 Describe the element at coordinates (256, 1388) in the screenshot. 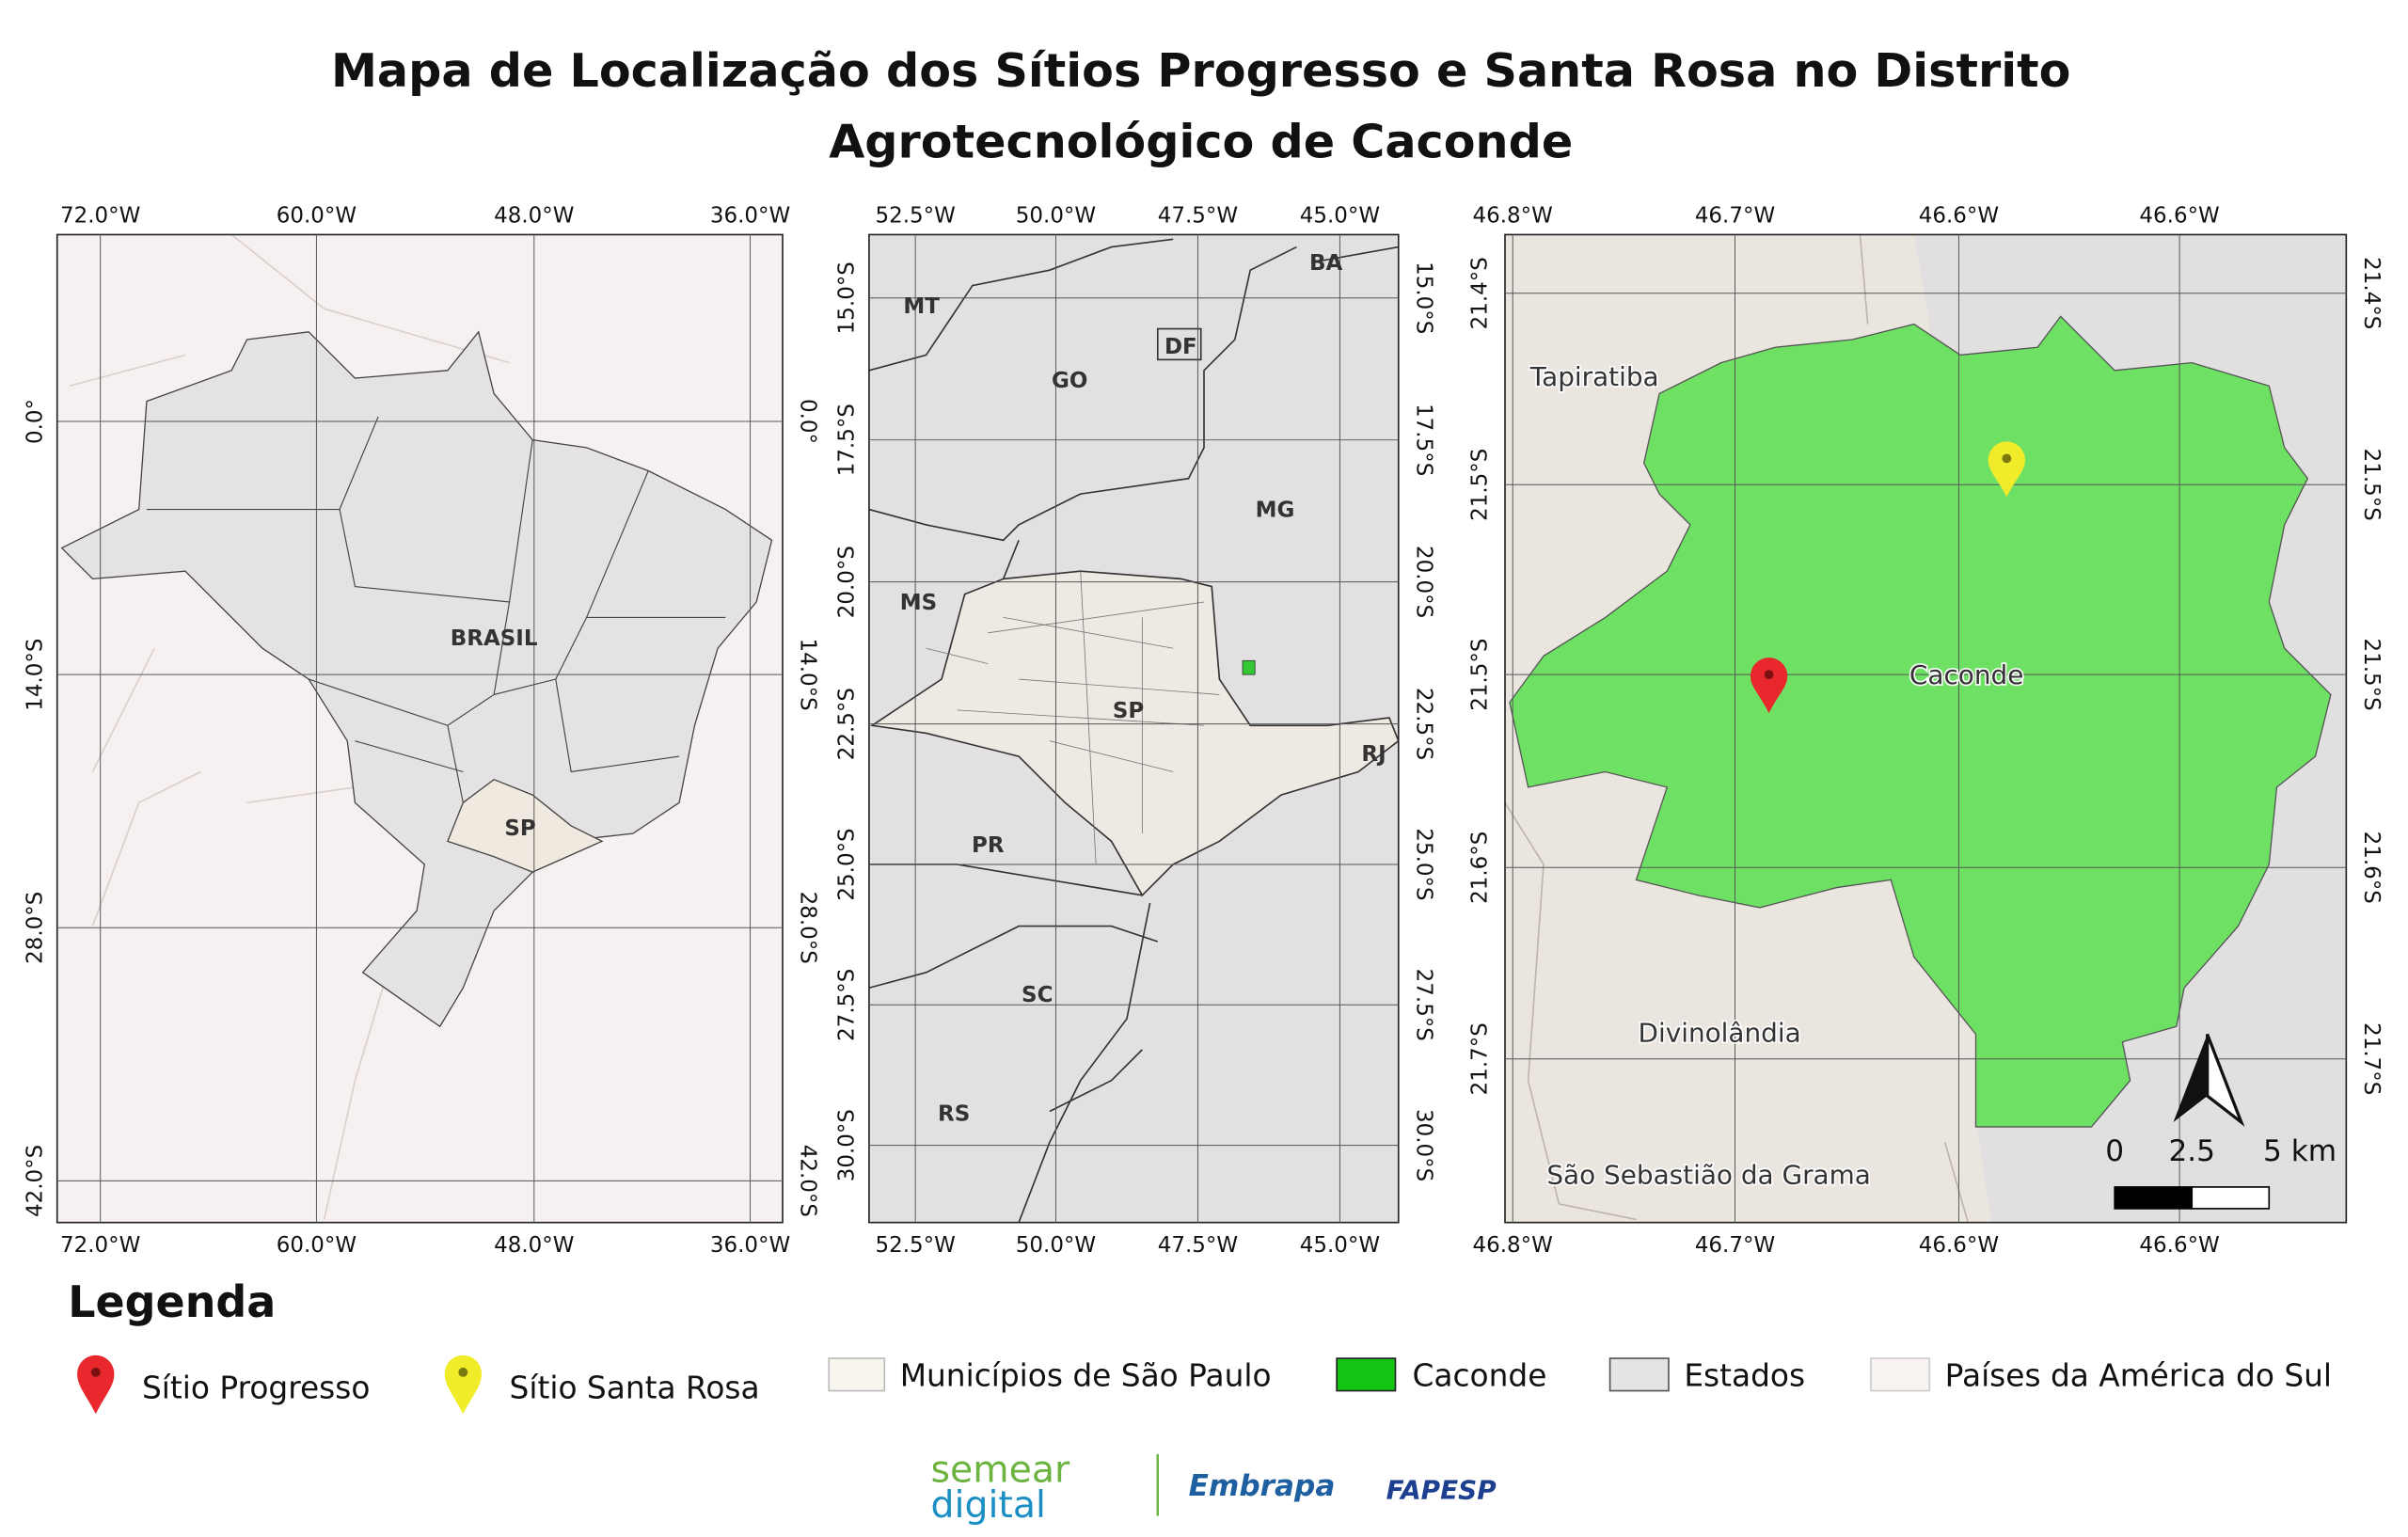

I see `legend-label: Sítio Progresso` at that location.